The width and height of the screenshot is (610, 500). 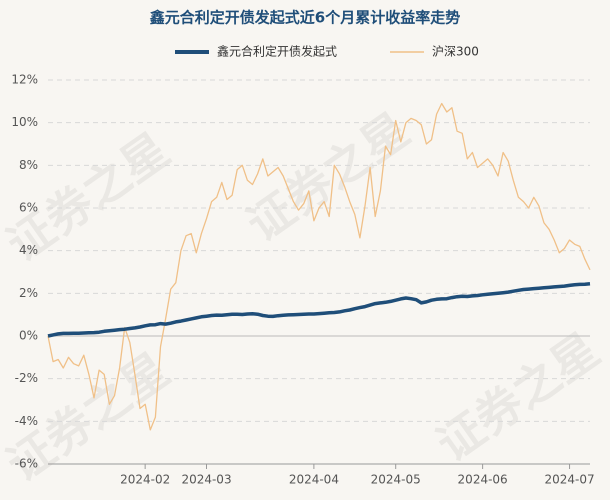 What do you see at coordinates (28, 250) in the screenshot?
I see `y-tick-label: 4%` at bounding box center [28, 250].